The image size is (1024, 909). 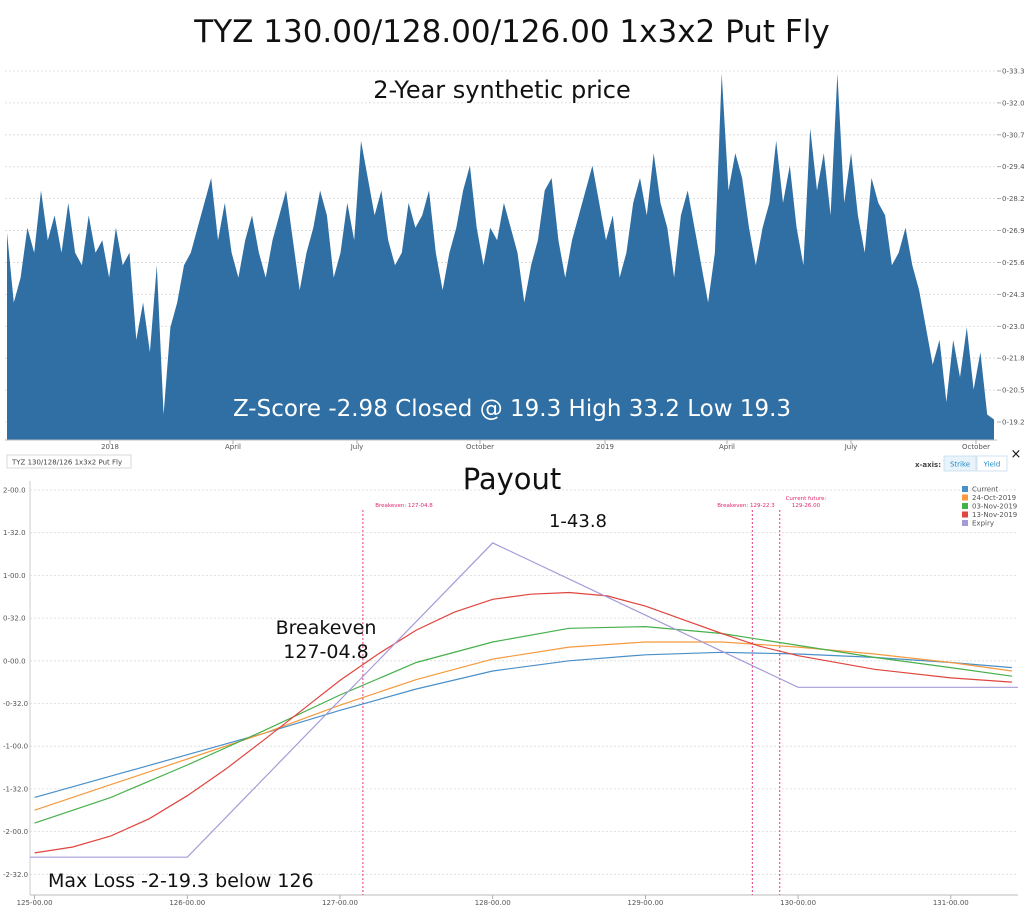 I want to click on top-y-tick-label: 0-23.0, so click(x=1013, y=327).